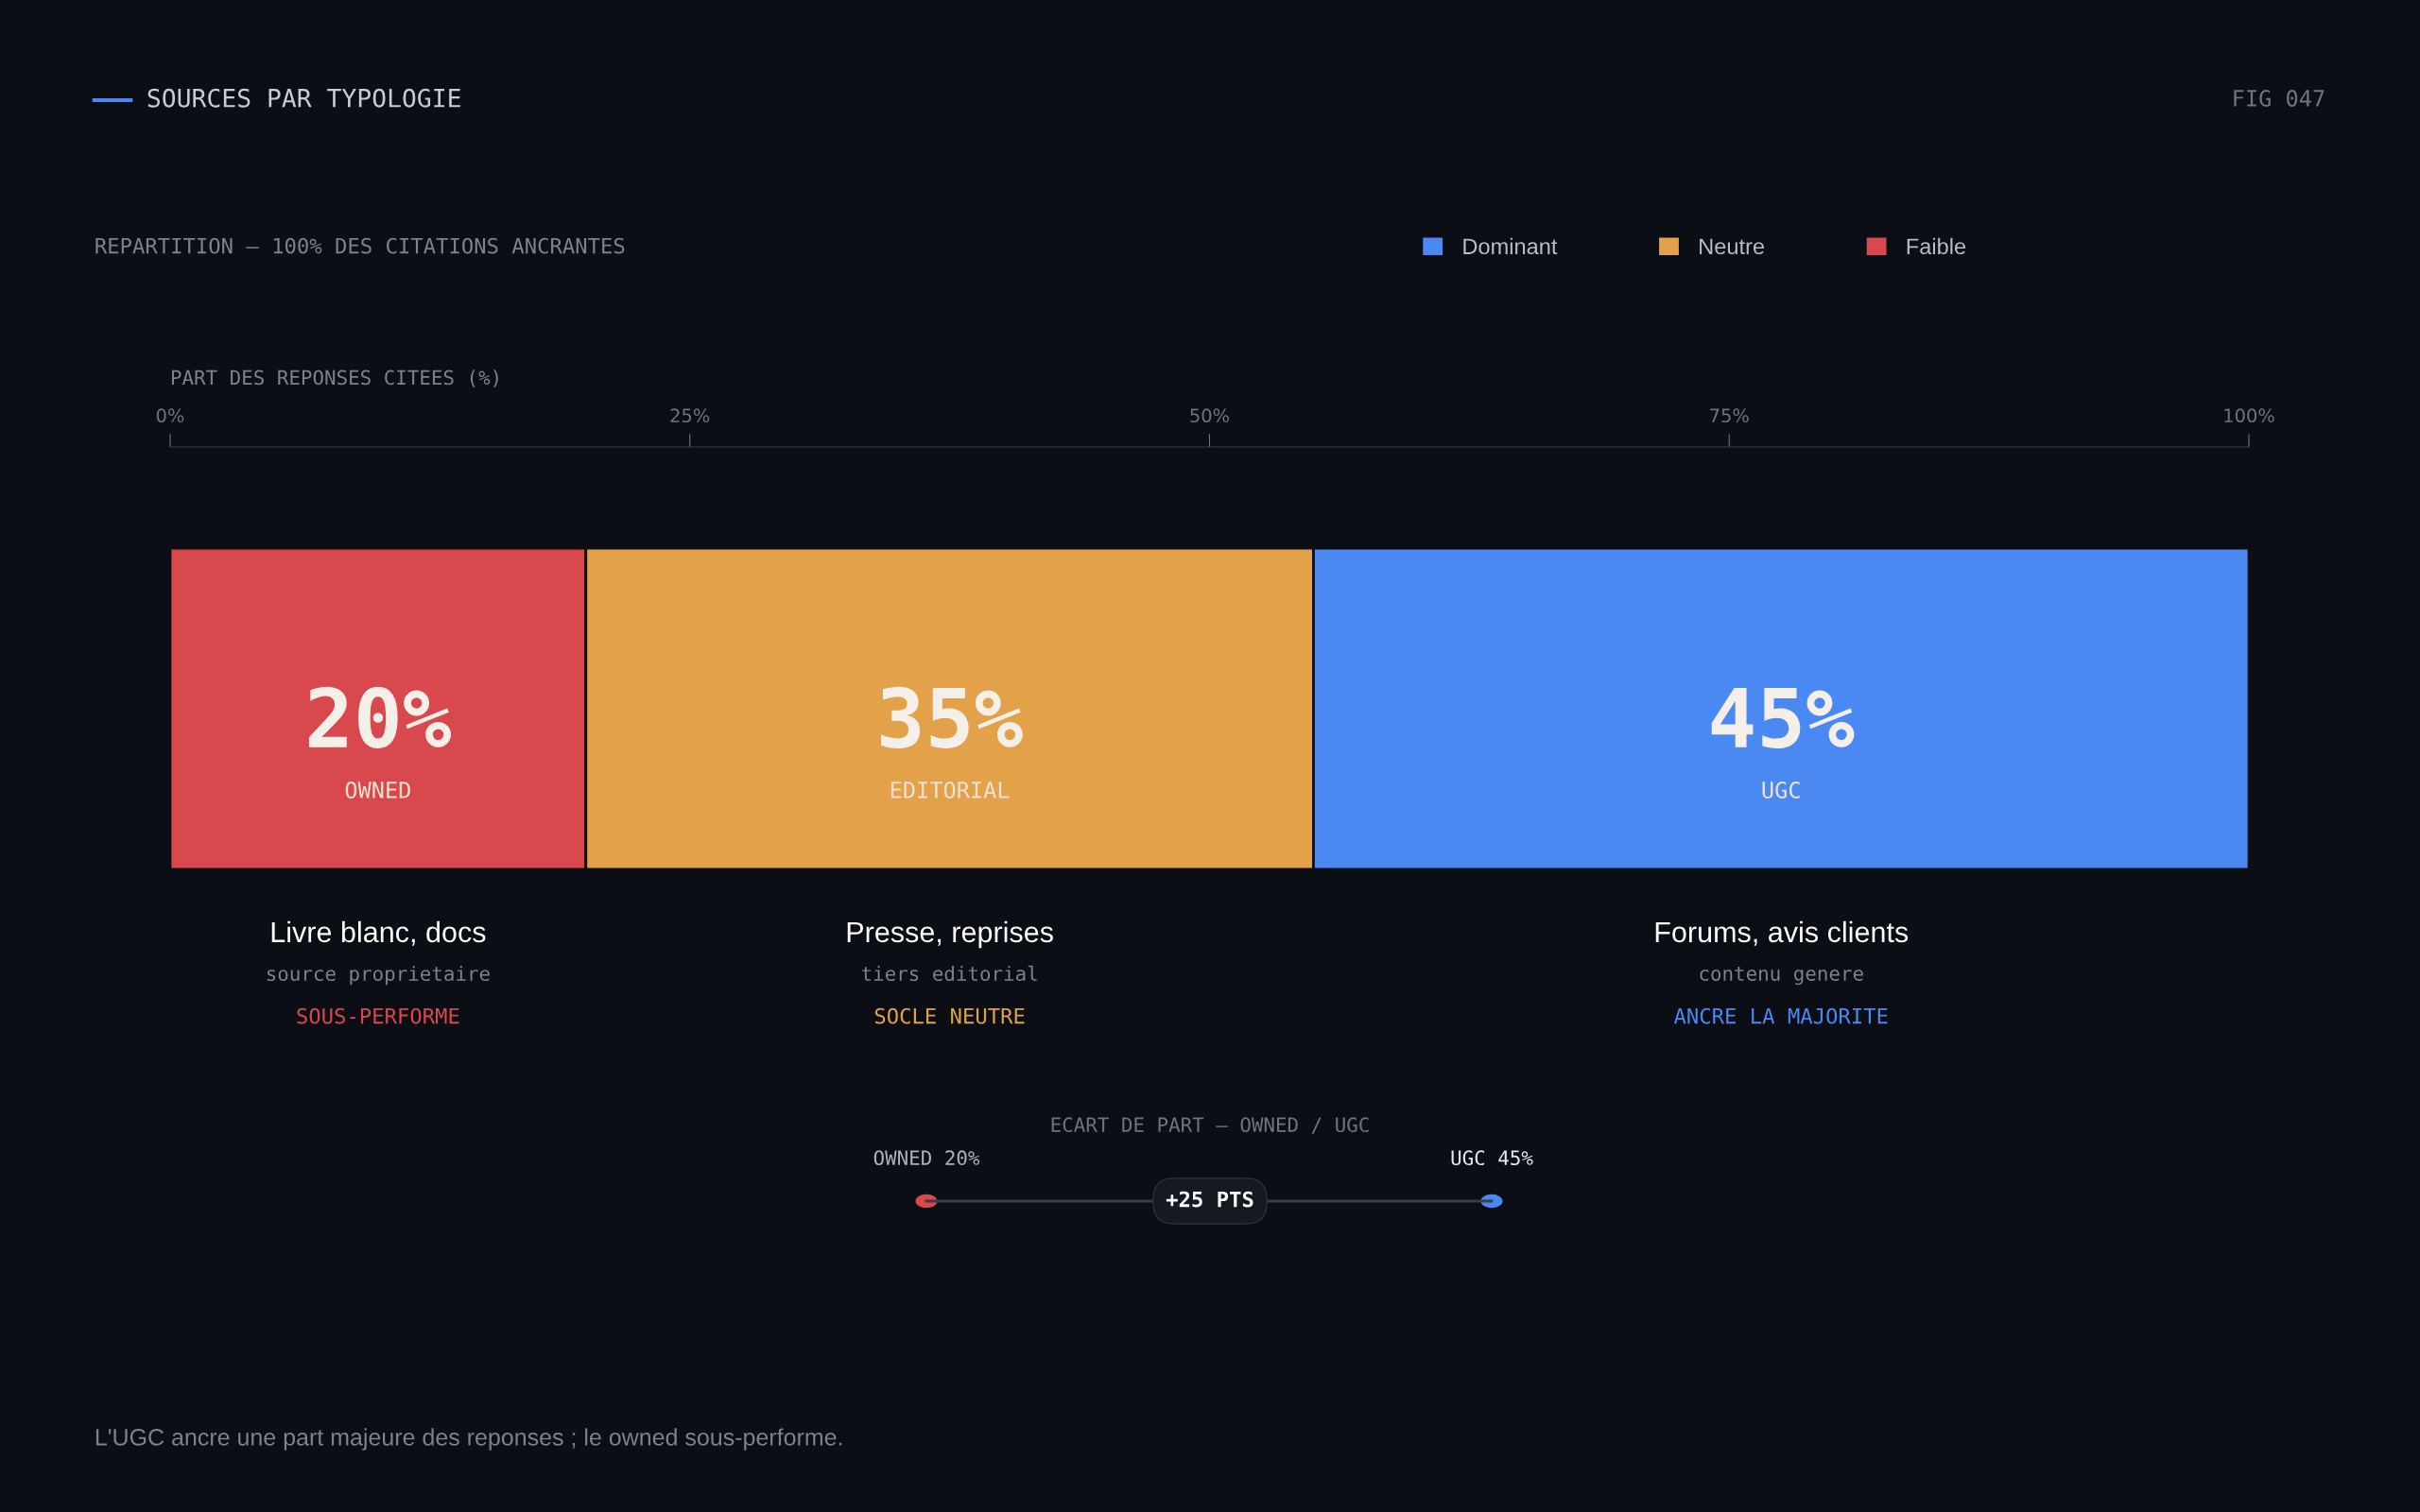  Describe the element at coordinates (469, 1439) in the screenshot. I see `text: L'UGC ancre une part majeure des reponses ; le owned sous-performe.` at that location.